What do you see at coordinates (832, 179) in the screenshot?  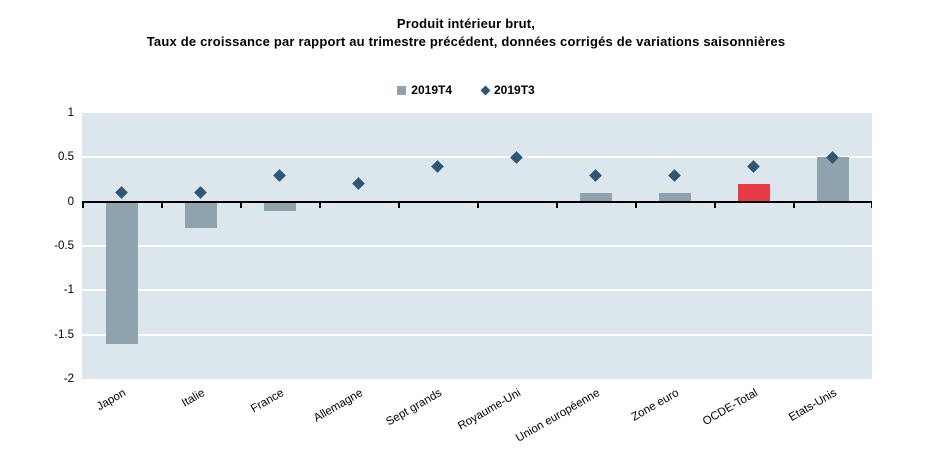 I see `bar-2019T4-etats-unis` at bounding box center [832, 179].